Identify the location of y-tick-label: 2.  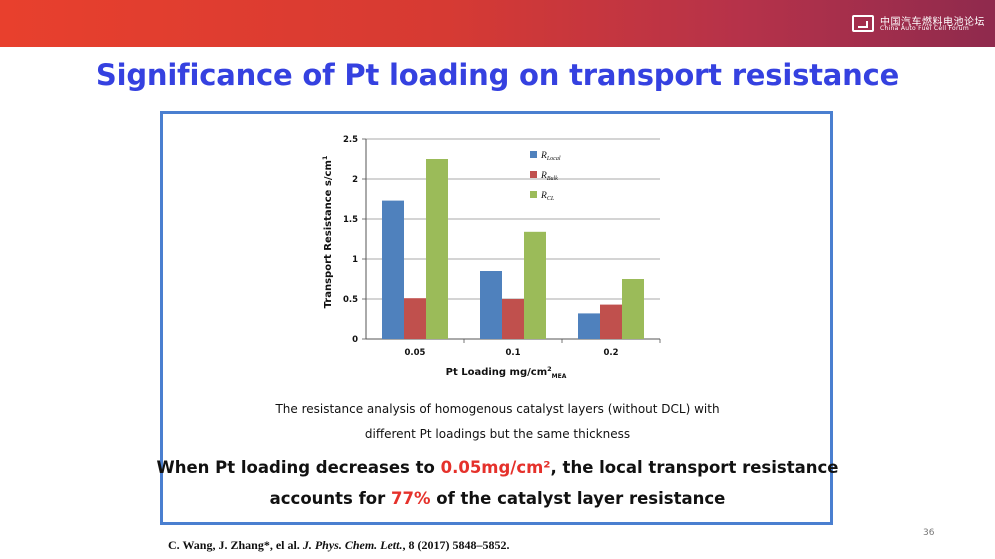
(355, 180).